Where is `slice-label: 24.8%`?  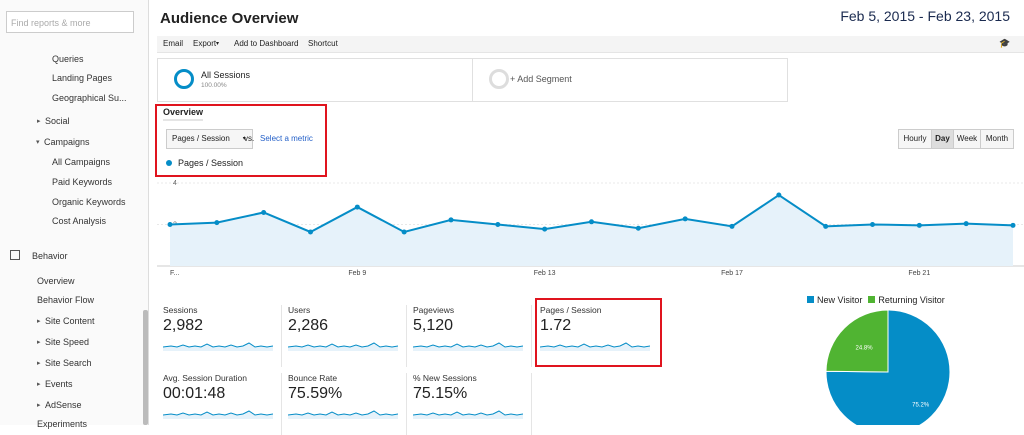 slice-label: 24.8% is located at coordinates (865, 348).